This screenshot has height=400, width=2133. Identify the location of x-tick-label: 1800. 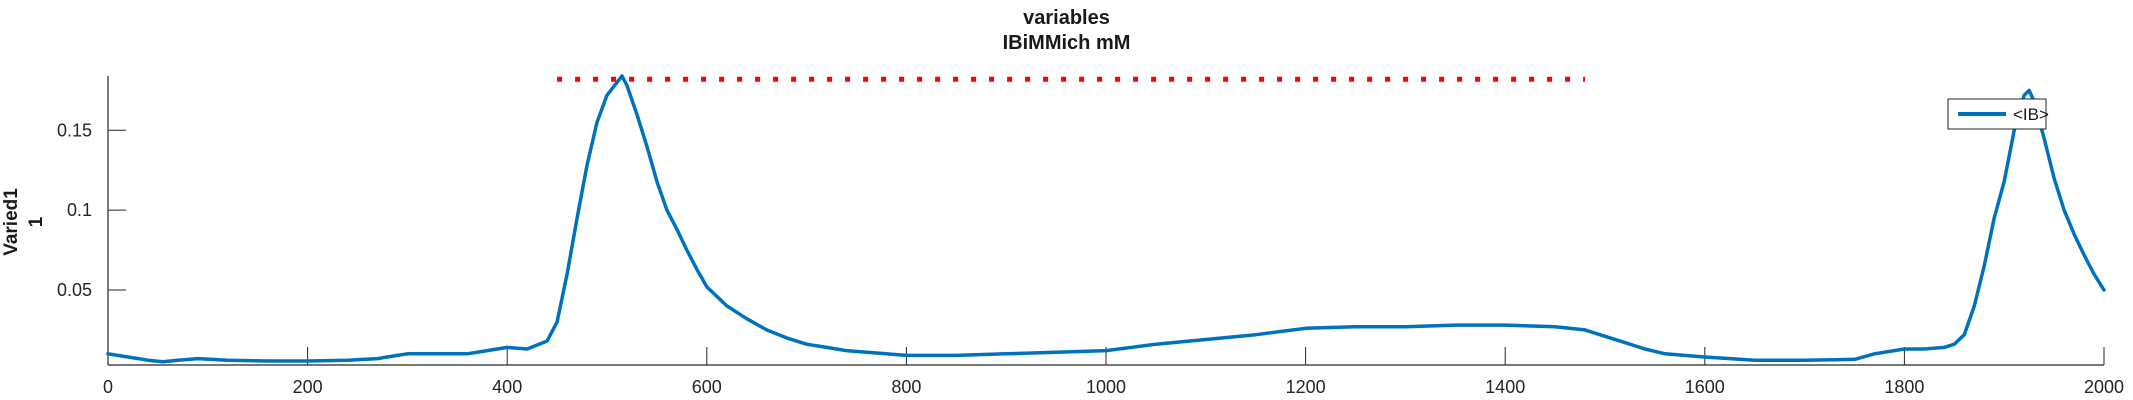
(1904, 387).